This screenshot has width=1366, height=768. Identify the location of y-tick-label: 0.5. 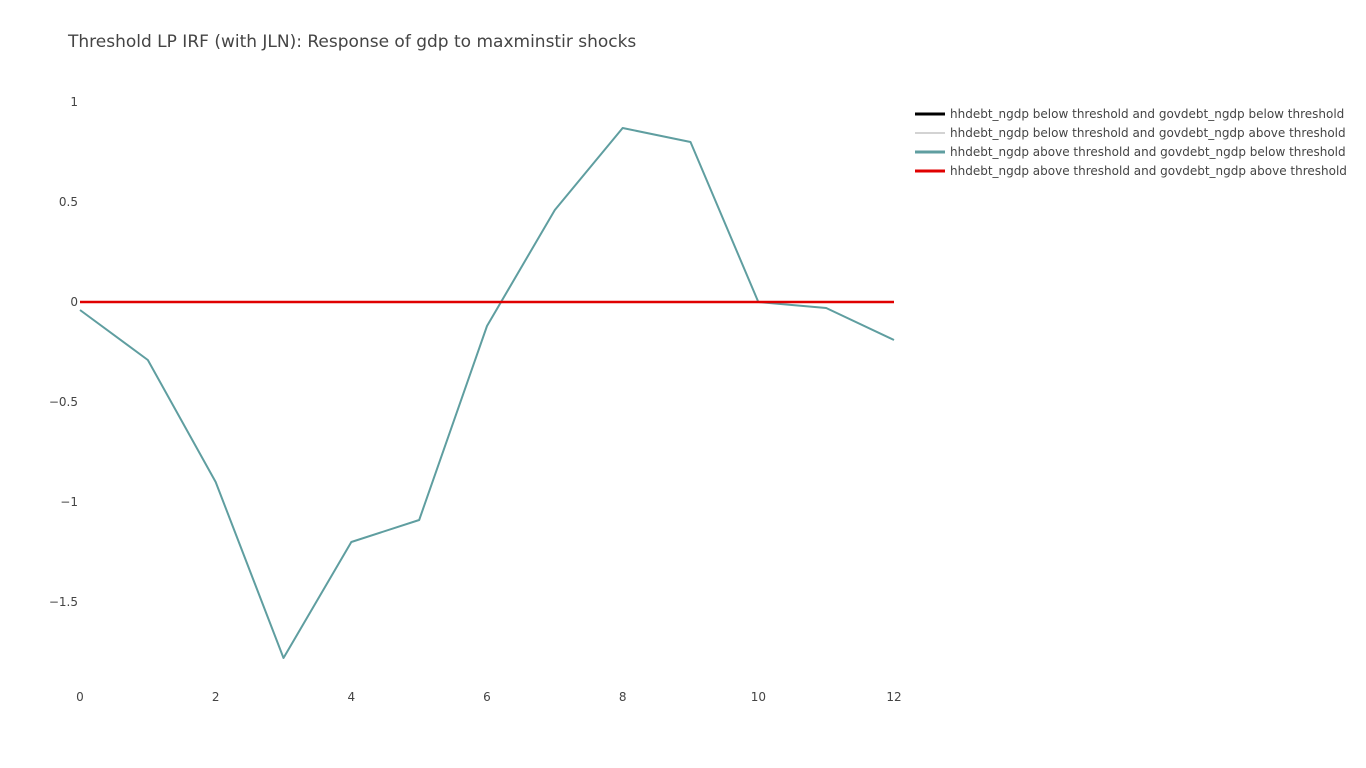
(68, 202).